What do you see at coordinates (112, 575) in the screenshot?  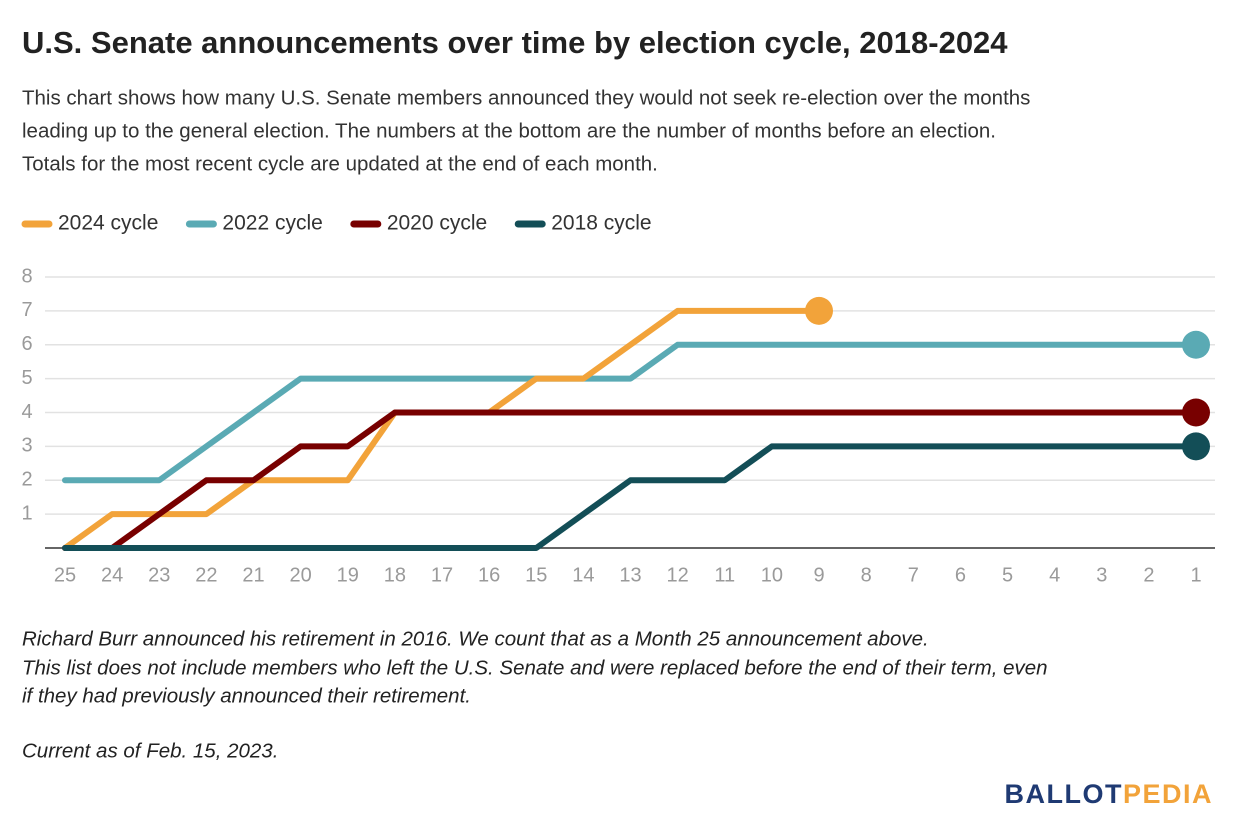 I see `x-tick-label: 24` at bounding box center [112, 575].